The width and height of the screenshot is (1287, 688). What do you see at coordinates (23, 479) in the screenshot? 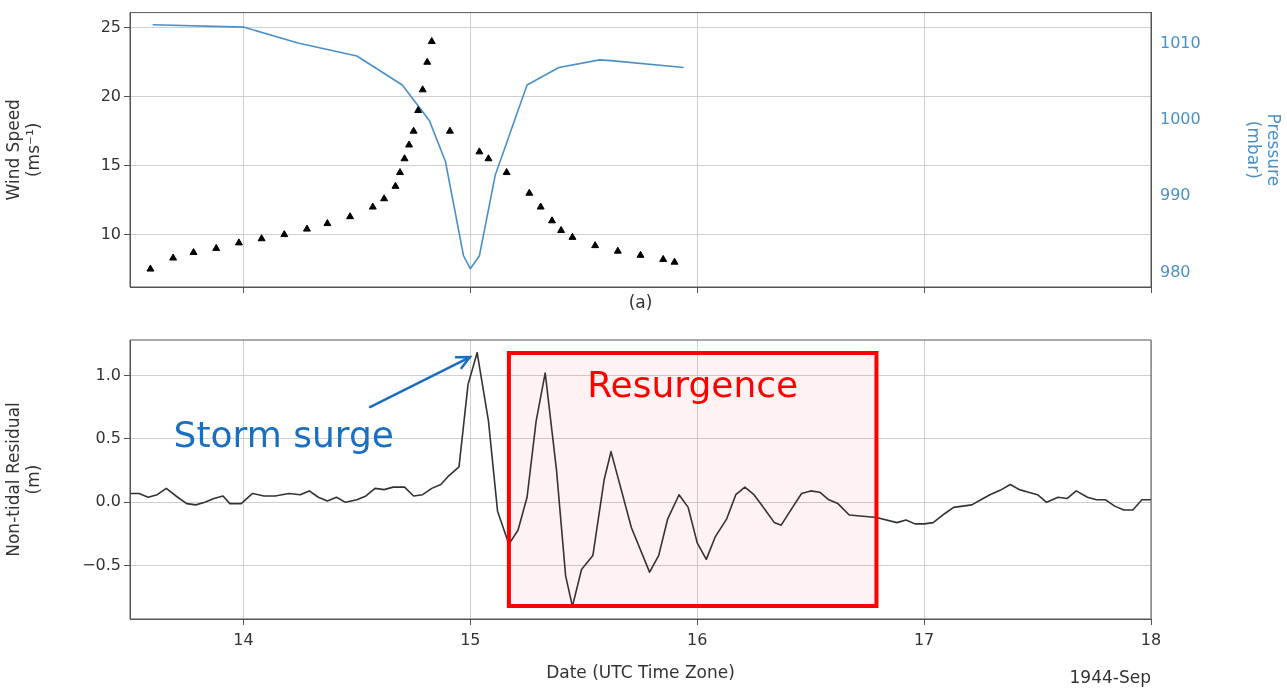
I see `y-axis-title: Non-tidal Residual (m)` at bounding box center [23, 479].